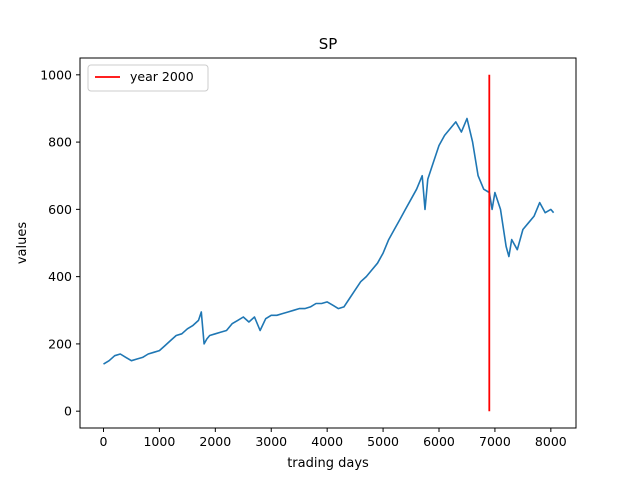 The width and height of the screenshot is (640, 480). I want to click on legend-box, so click(148, 78).